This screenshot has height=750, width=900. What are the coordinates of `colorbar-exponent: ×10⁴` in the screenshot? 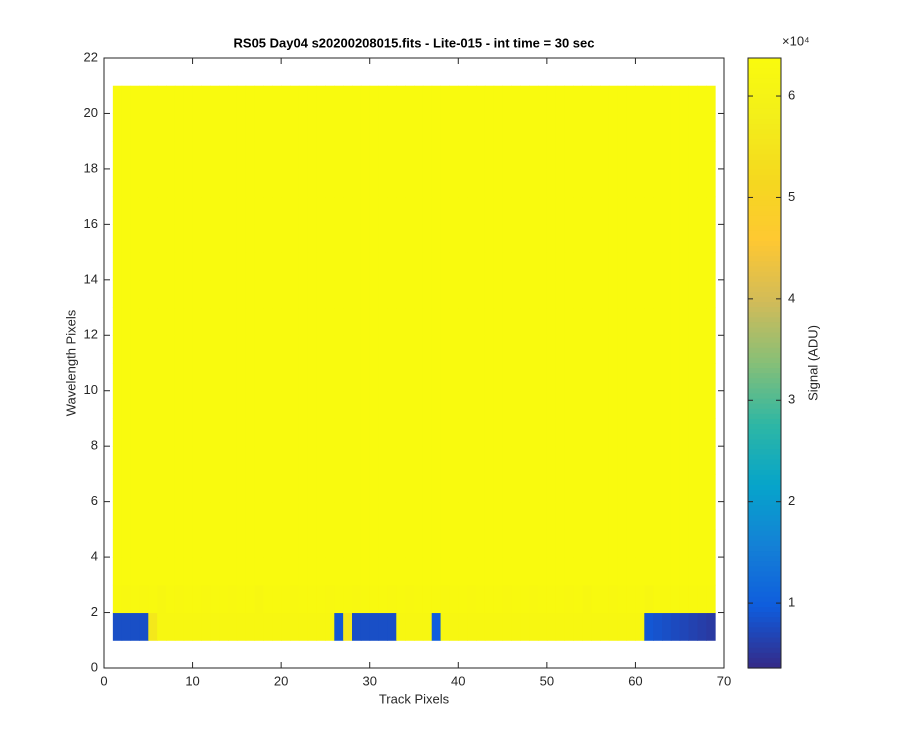 It's located at (796, 40).